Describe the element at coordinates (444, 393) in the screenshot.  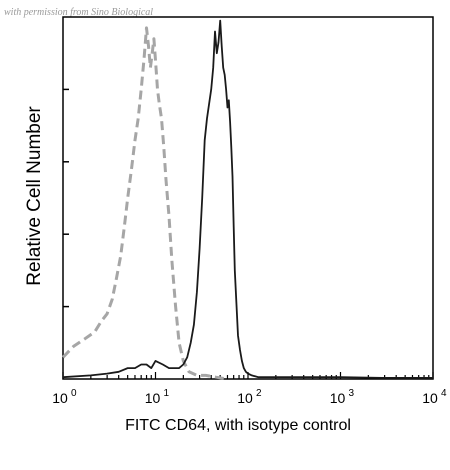
I see `x-tick-exponent: 4` at that location.